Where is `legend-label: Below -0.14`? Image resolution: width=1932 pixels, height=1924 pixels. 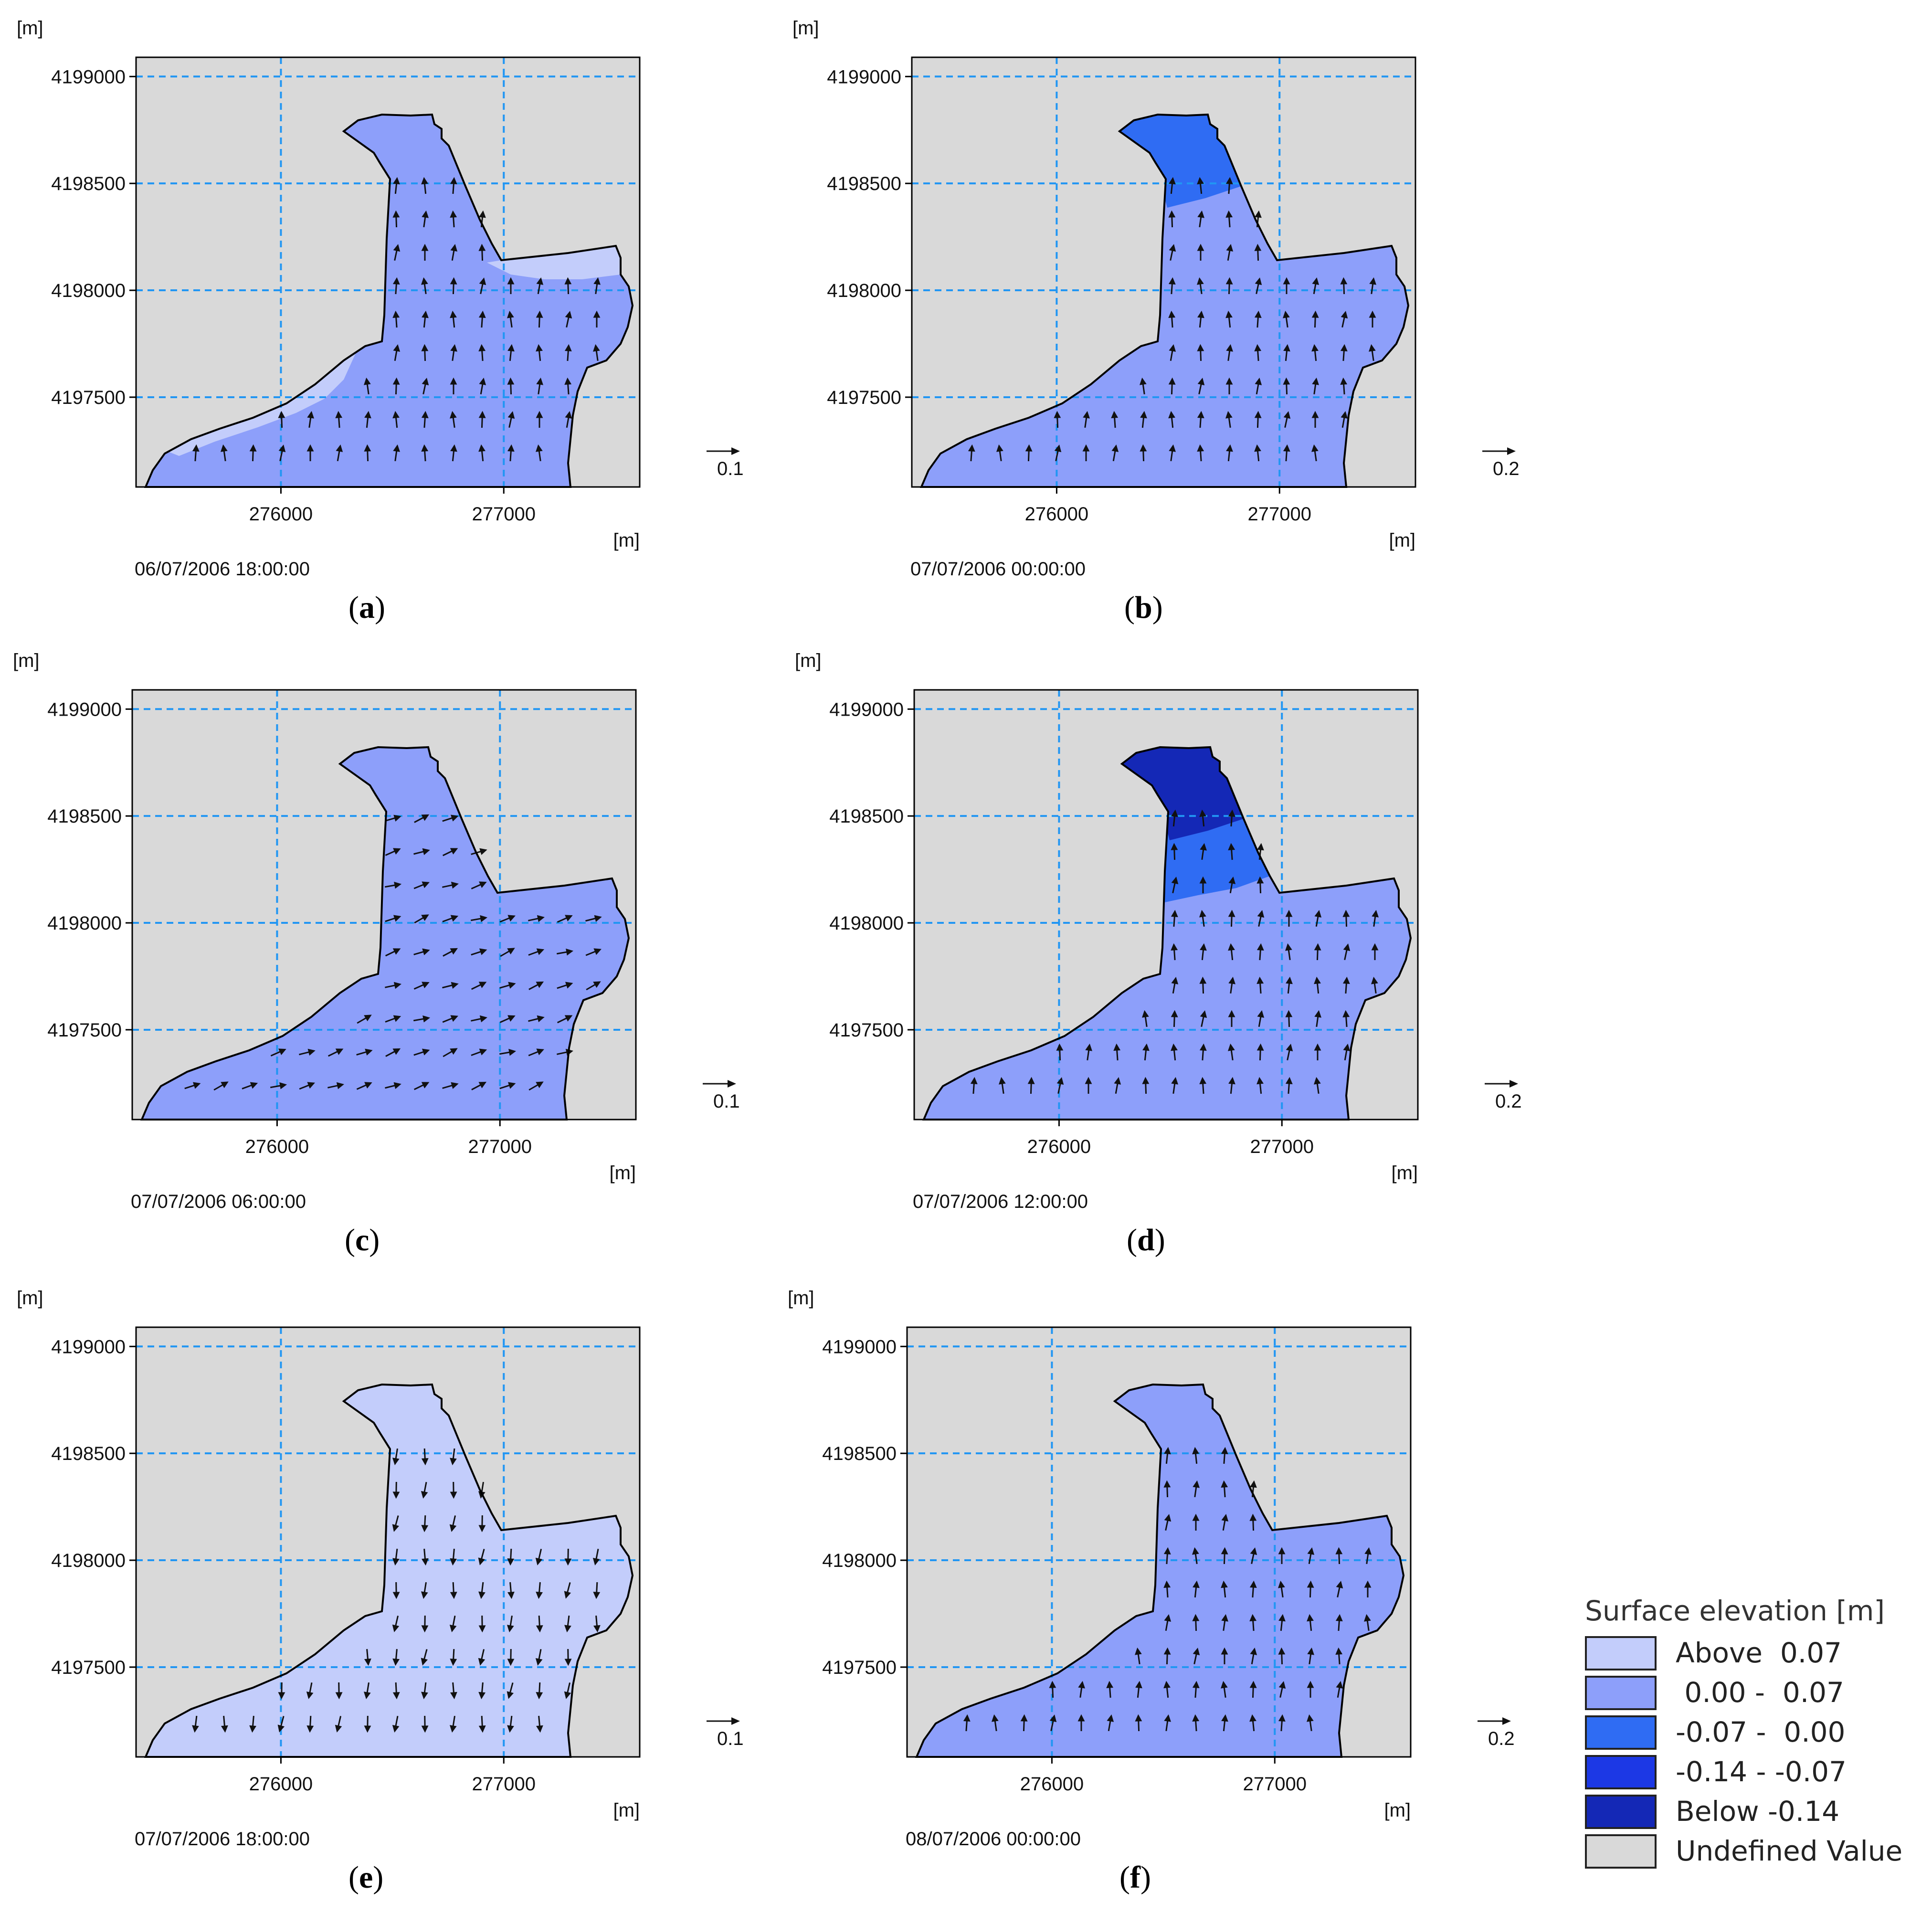 legend-label: Below -0.14 is located at coordinates (1758, 1811).